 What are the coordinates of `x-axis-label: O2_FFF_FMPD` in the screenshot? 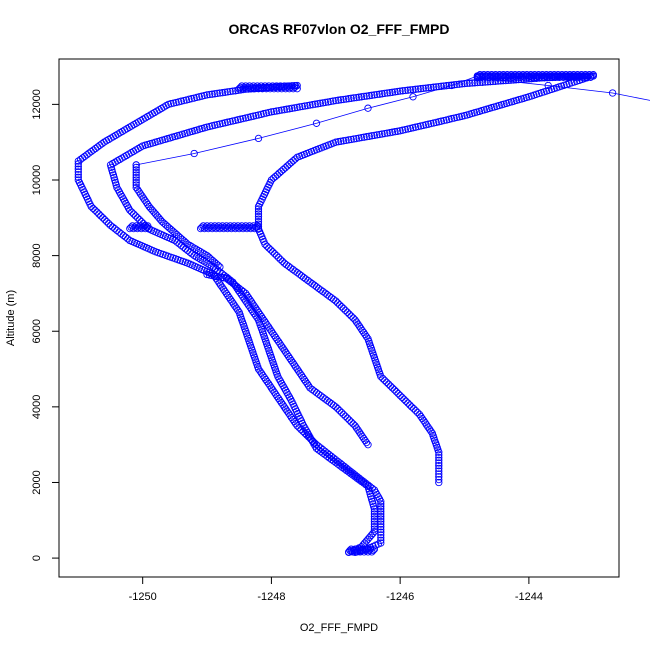 It's located at (339, 628).